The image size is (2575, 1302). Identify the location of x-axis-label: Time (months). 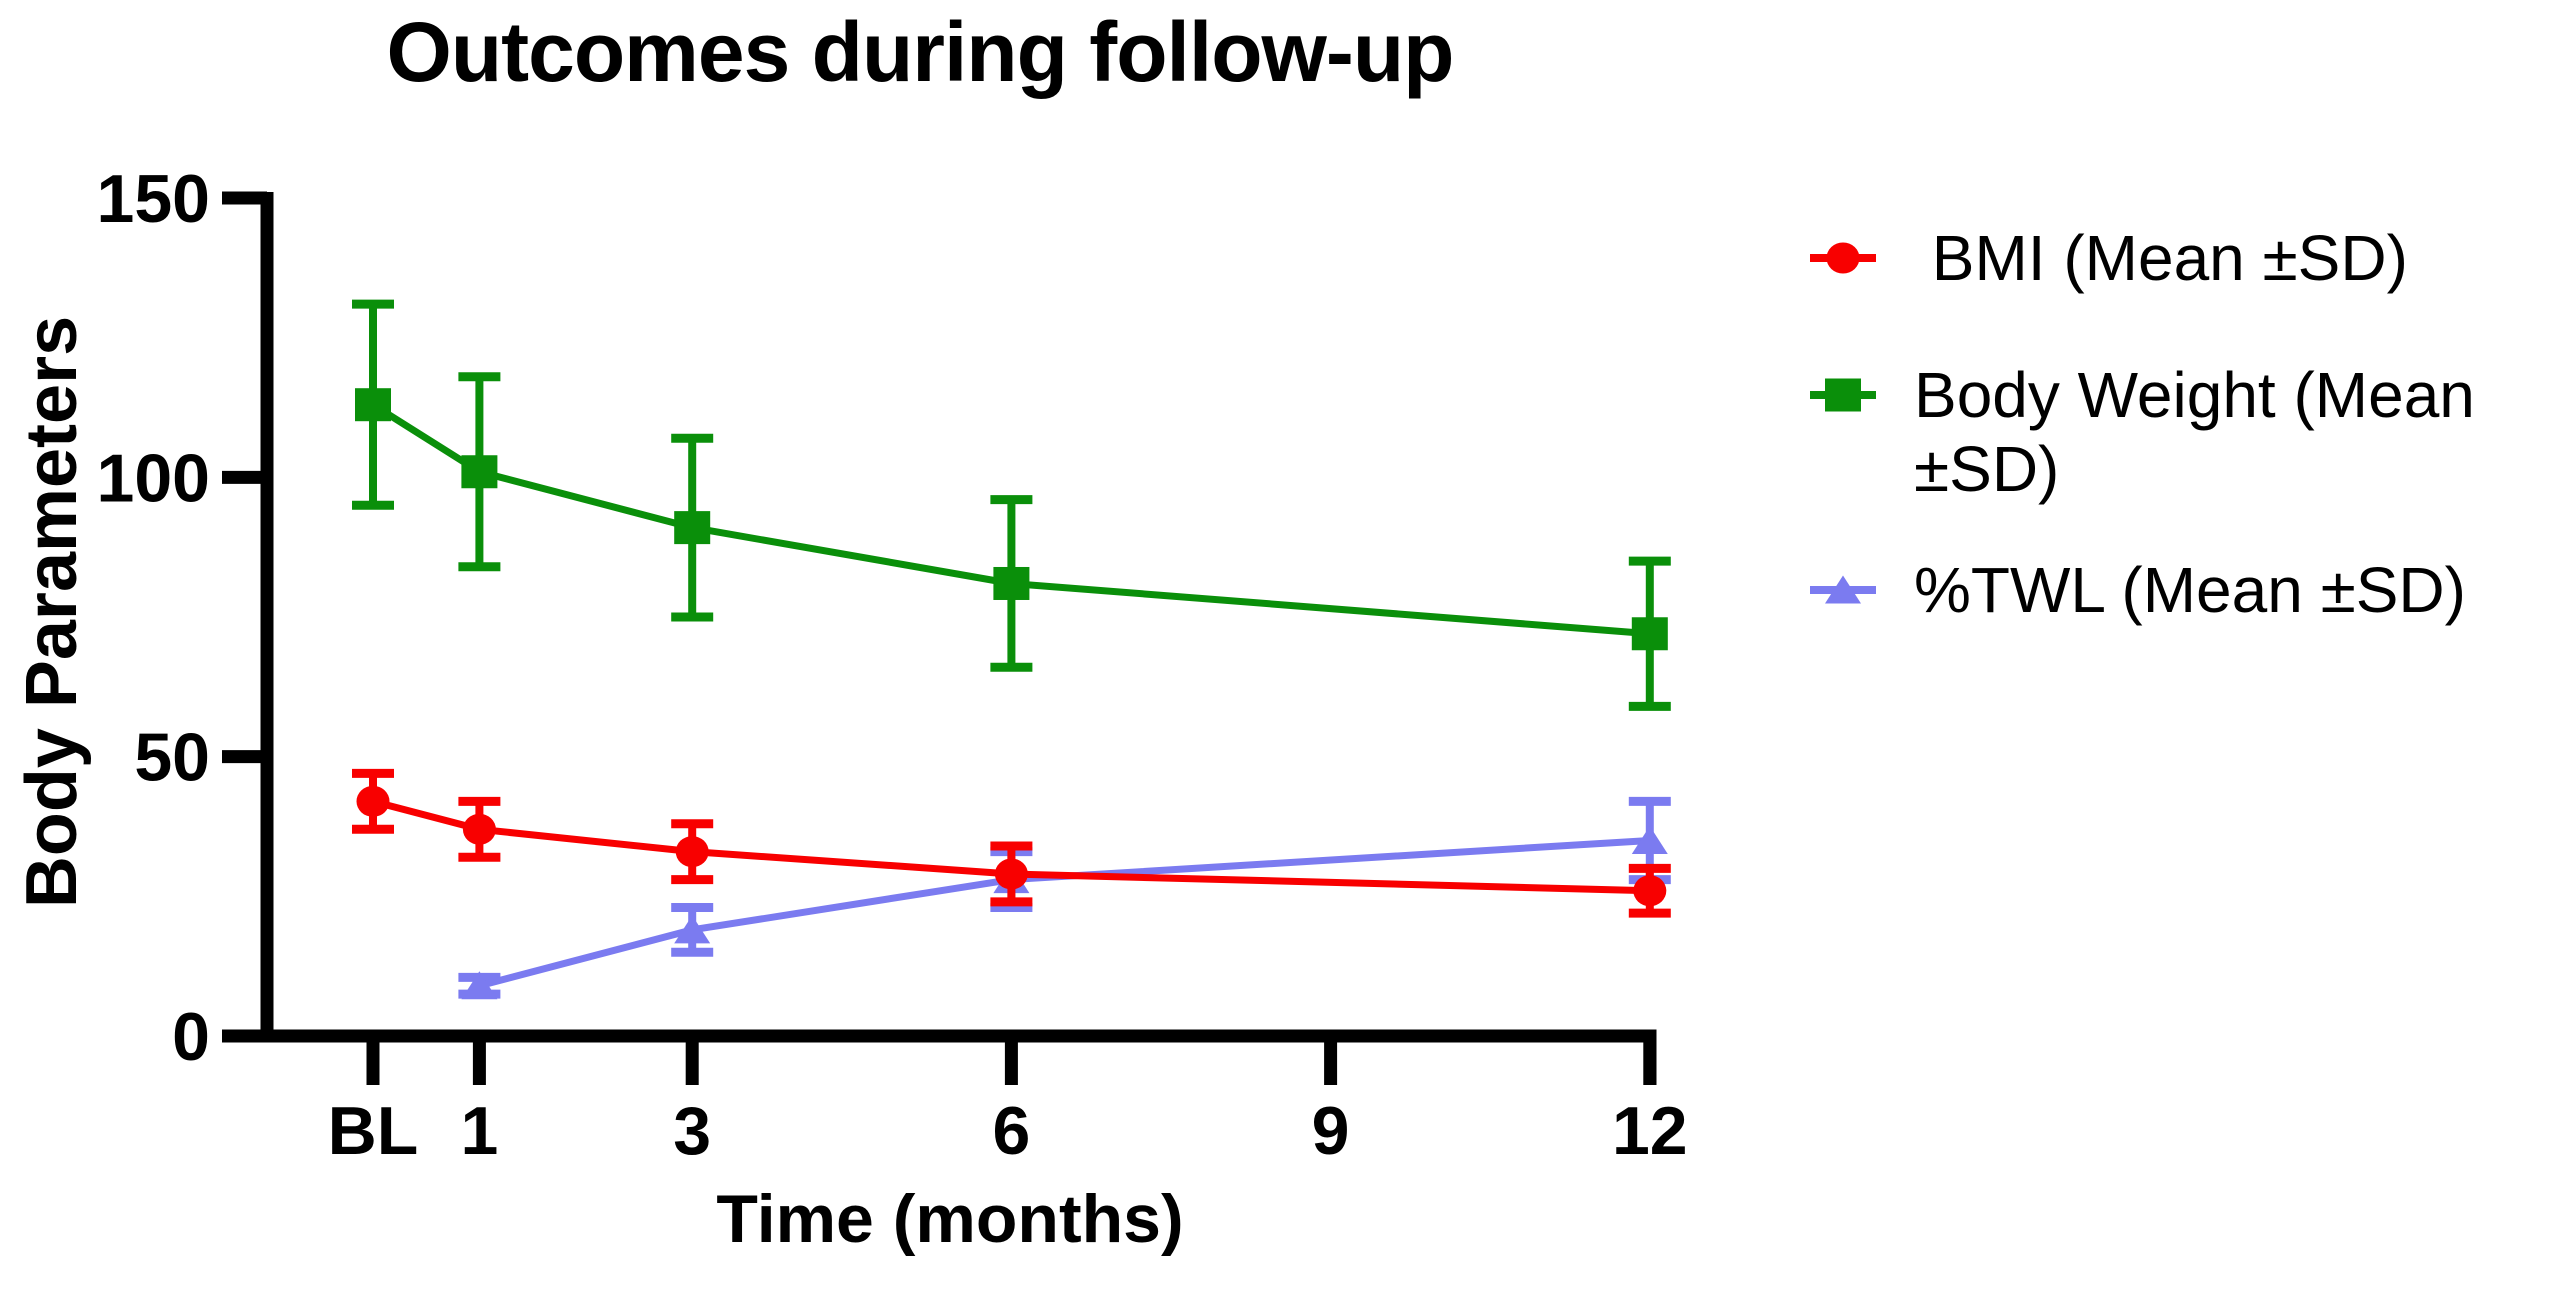
(950, 1219).